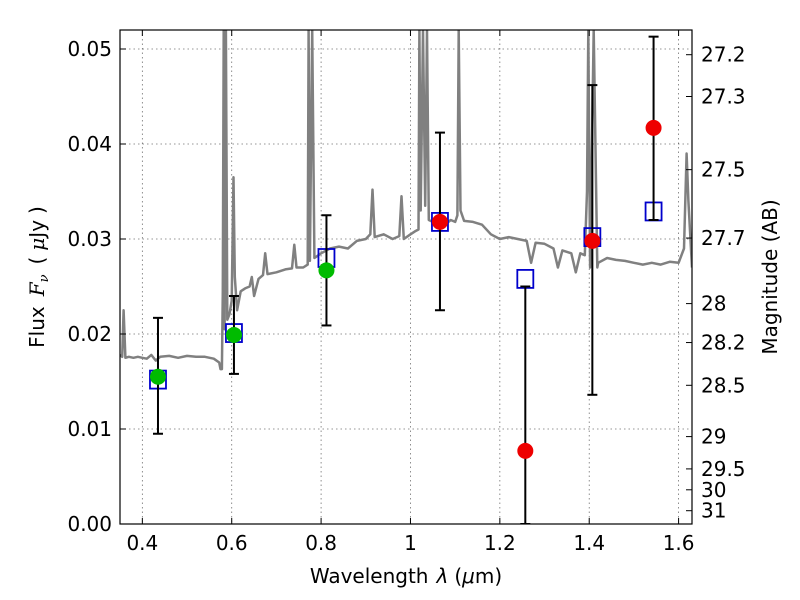  Describe the element at coordinates (713, 304) in the screenshot. I see `mag-tick-label-4: 28` at that location.